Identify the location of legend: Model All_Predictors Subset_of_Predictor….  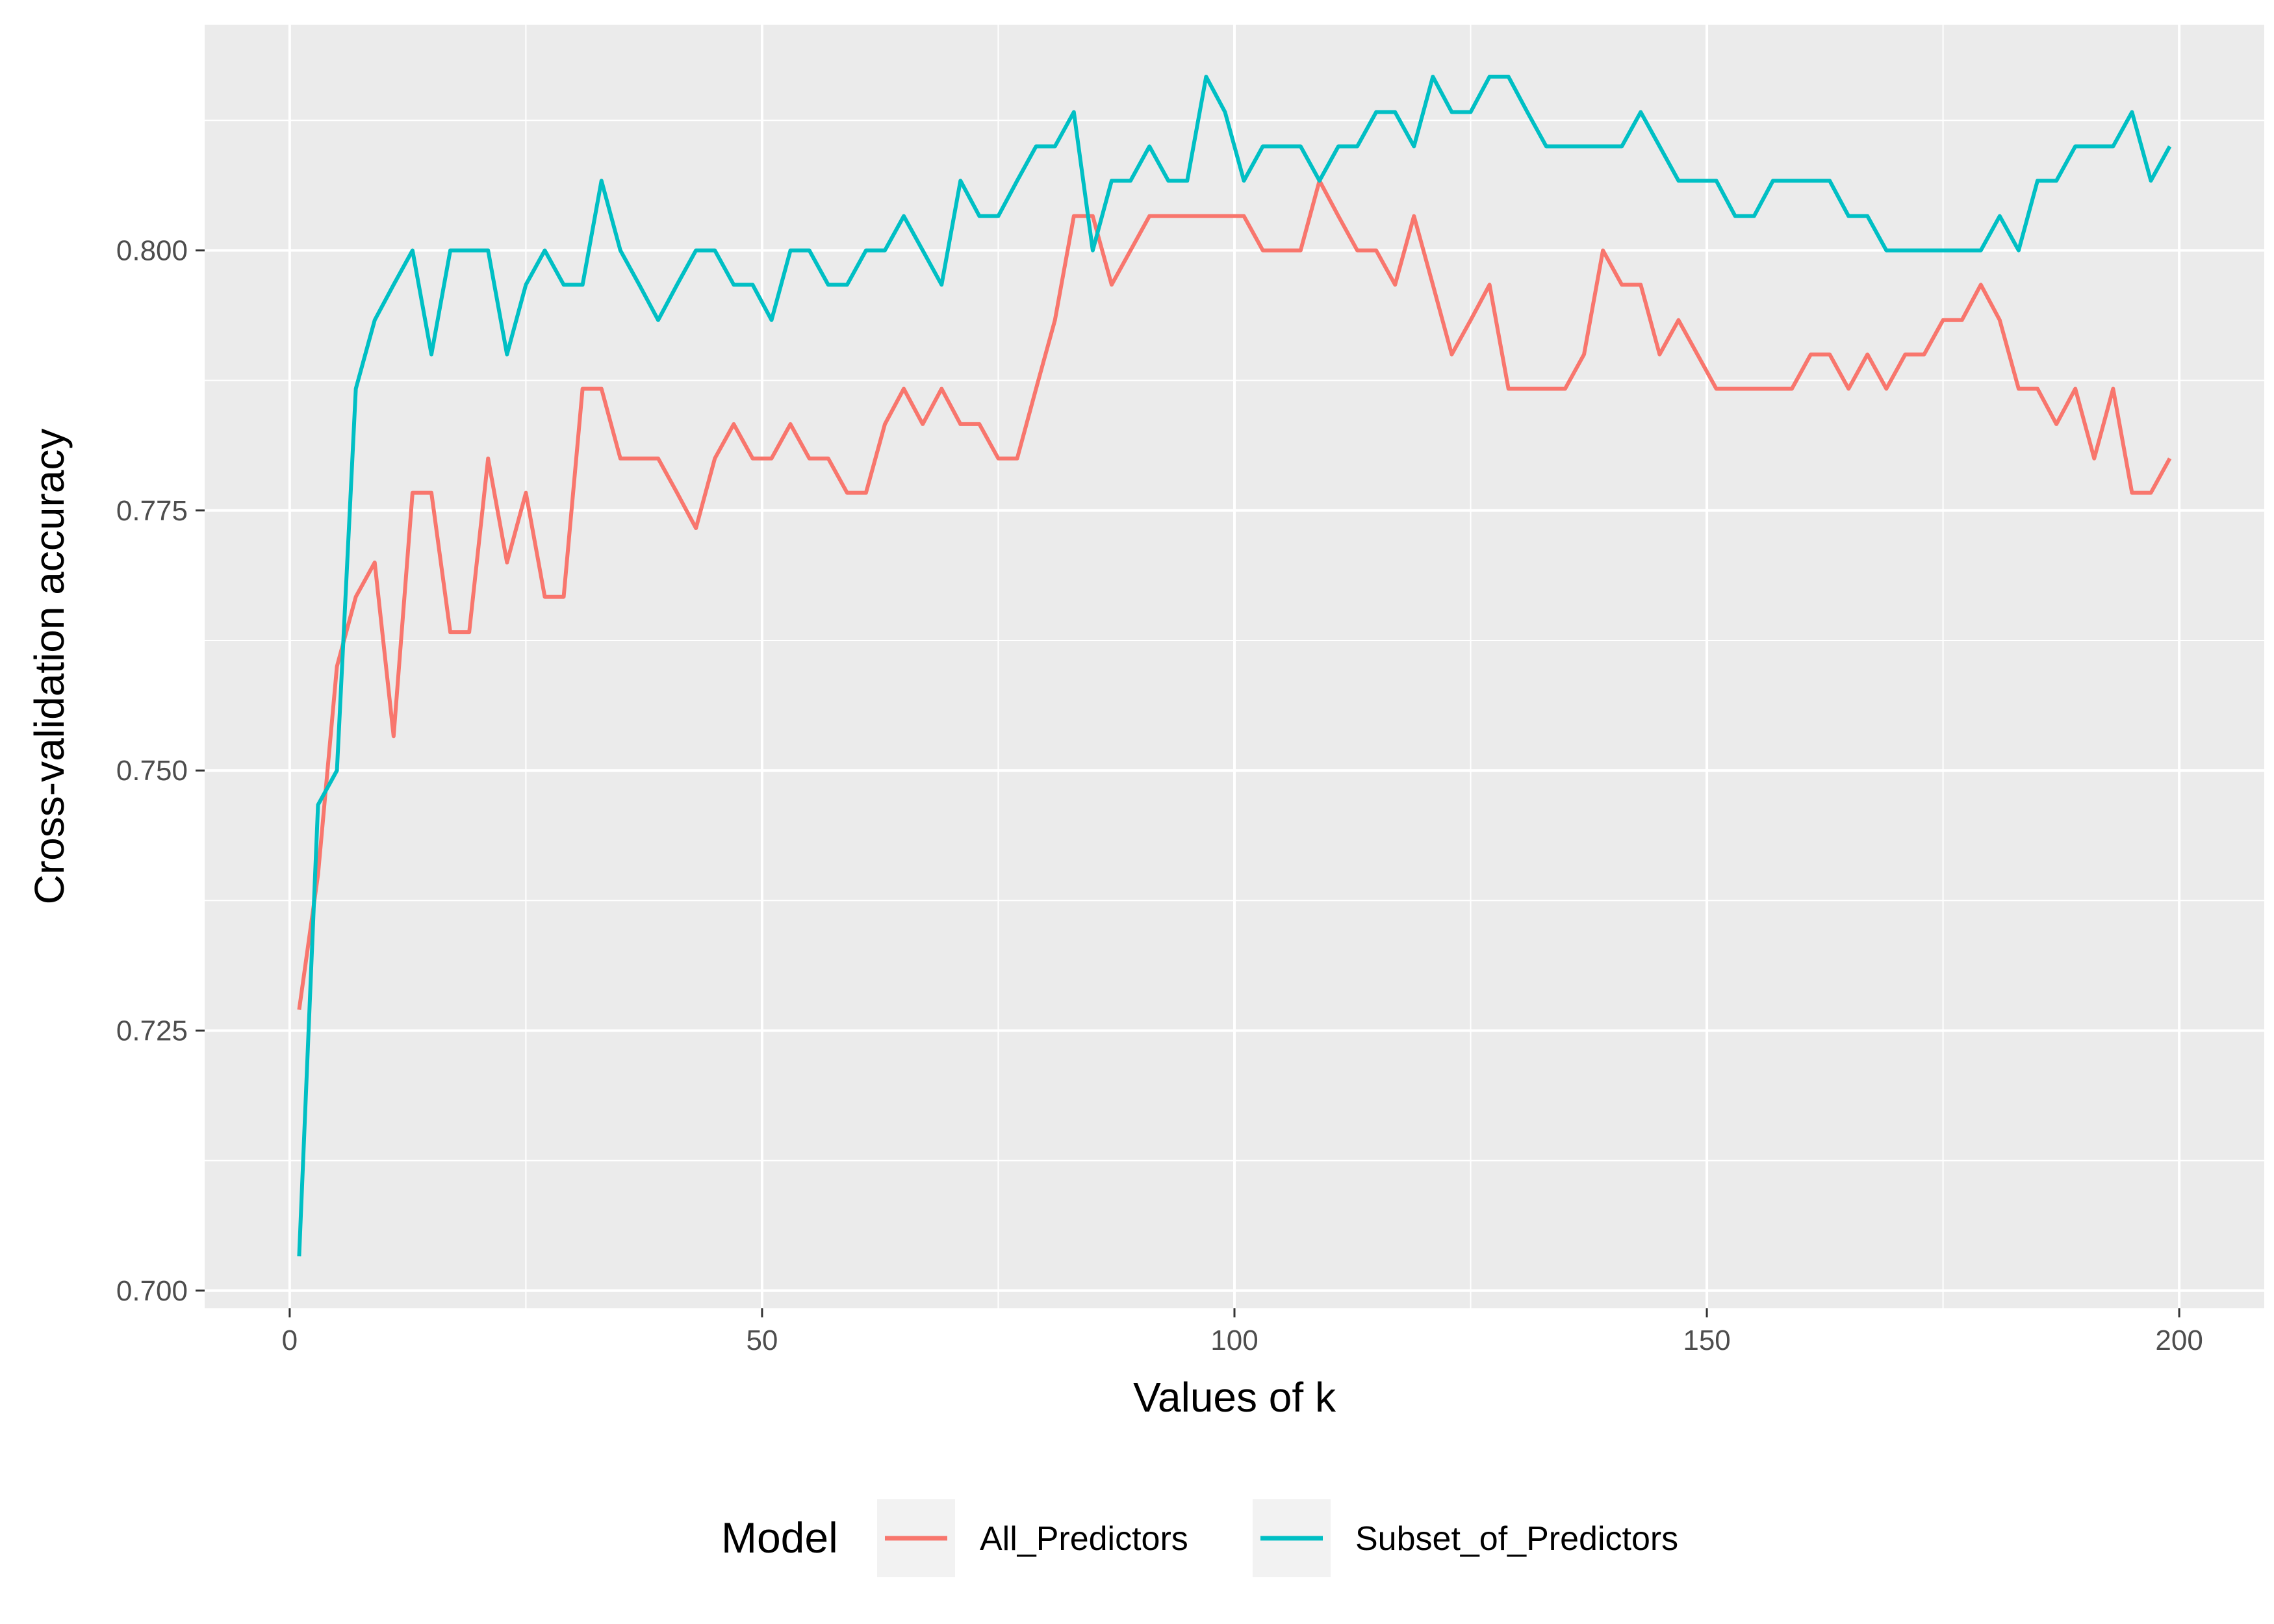
(1199, 1538).